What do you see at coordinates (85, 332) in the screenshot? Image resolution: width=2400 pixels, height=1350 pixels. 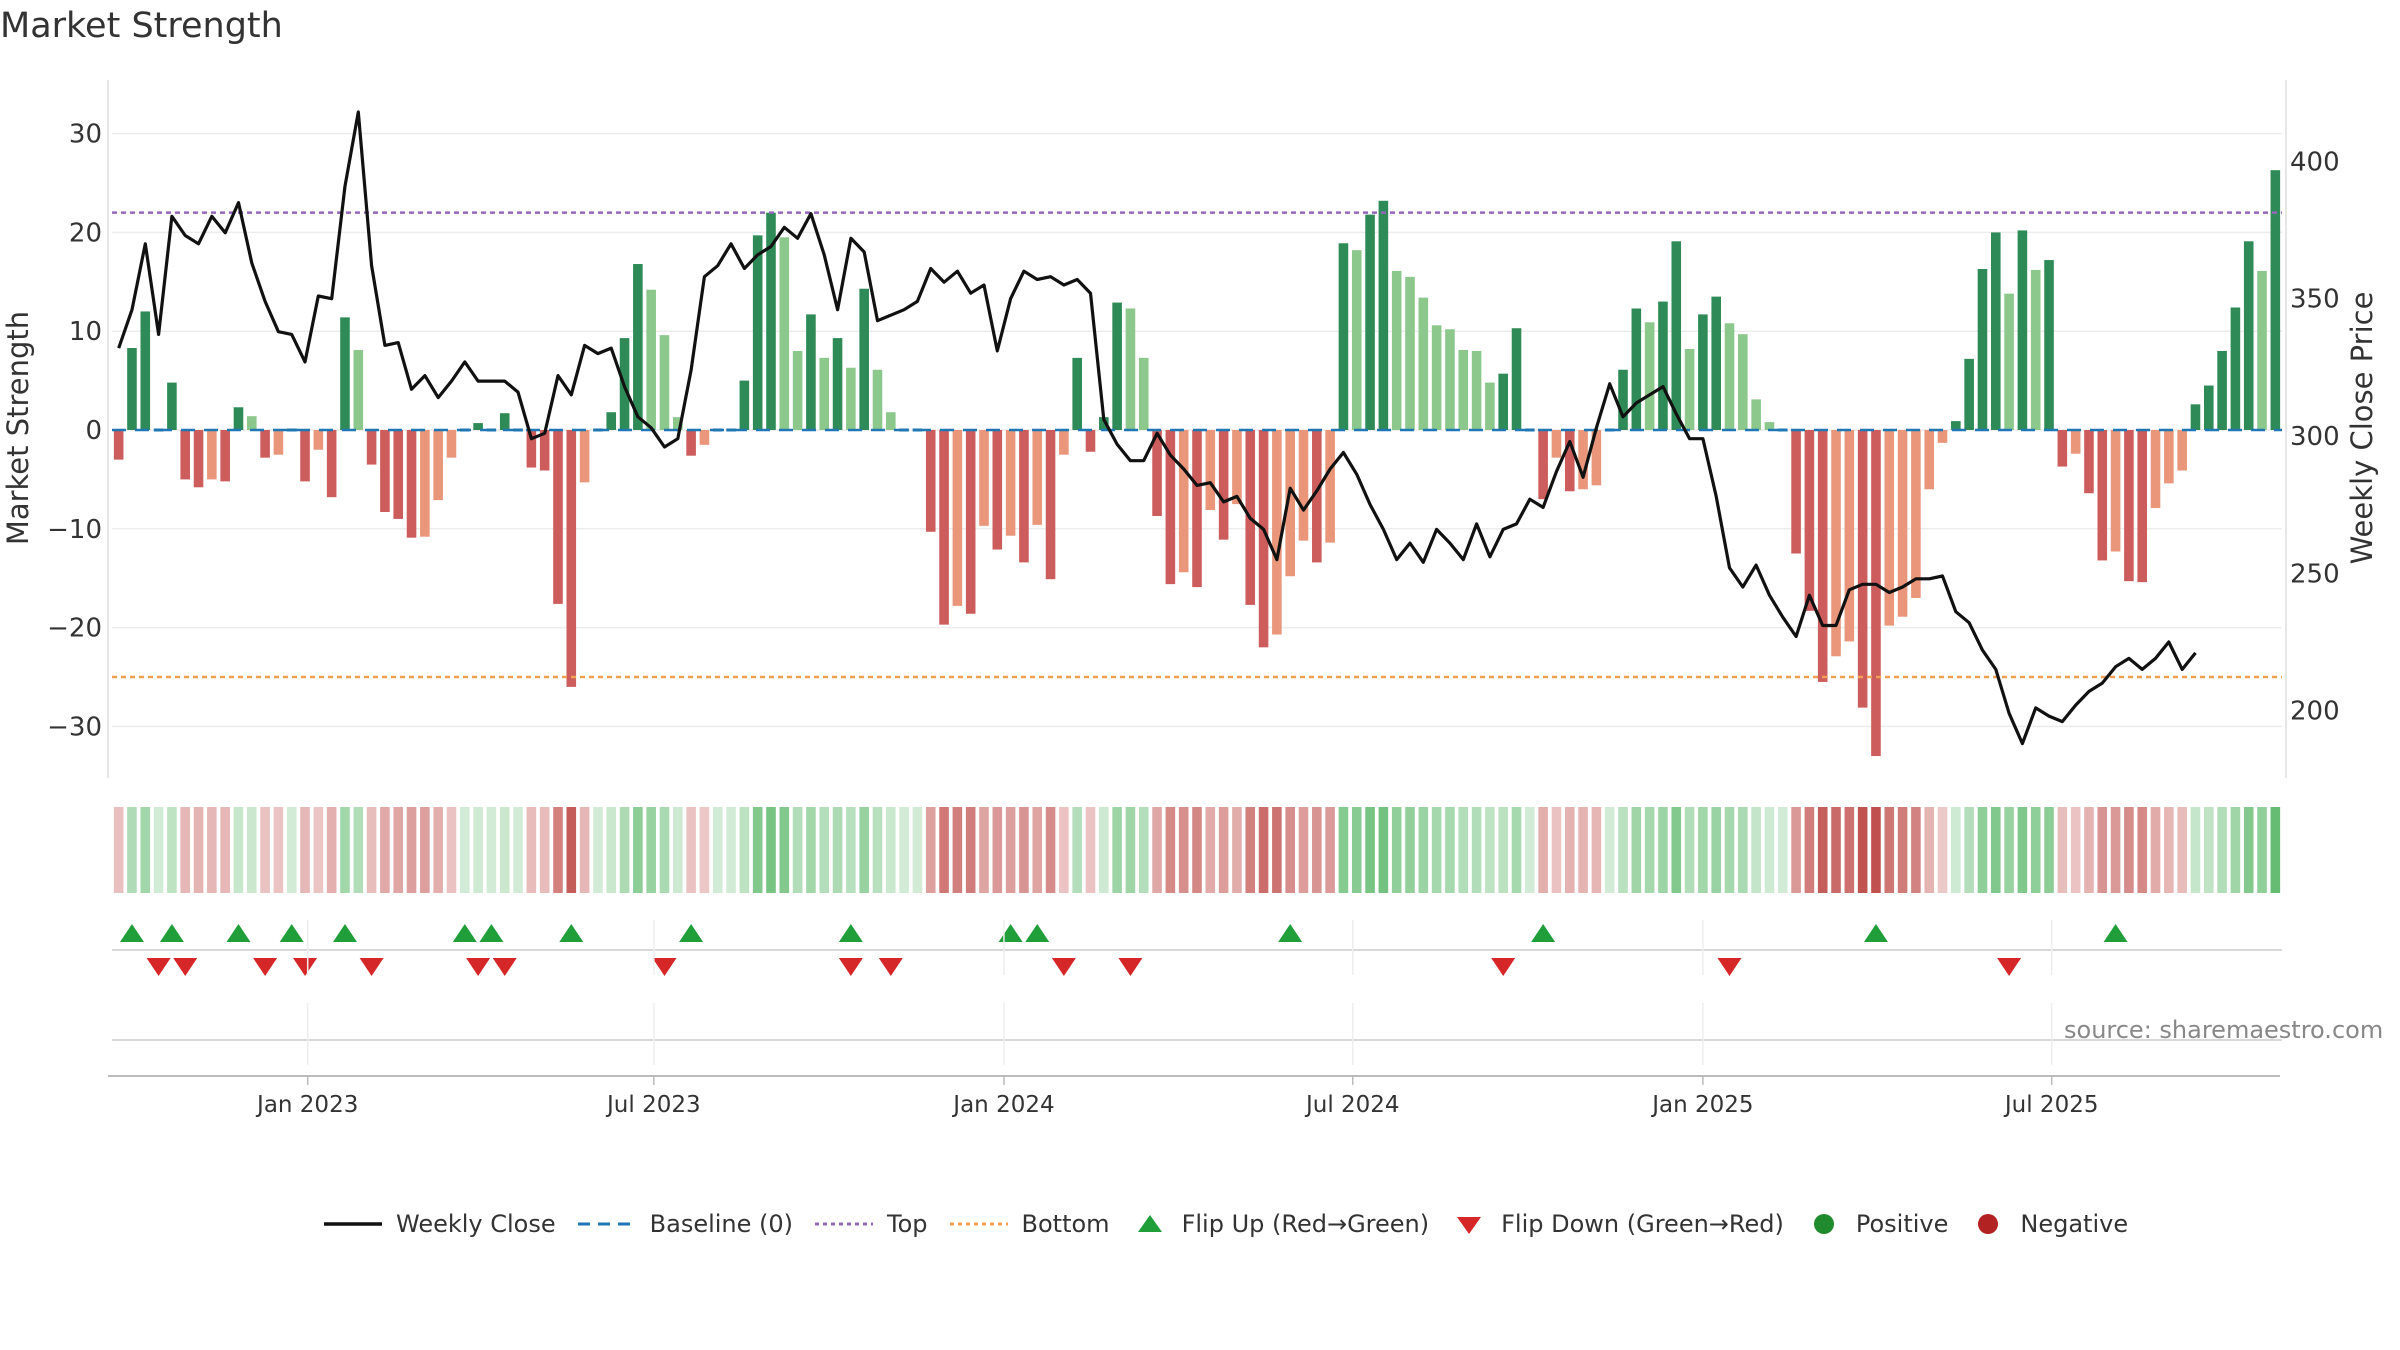 I see `y-tick-label-left: 10` at bounding box center [85, 332].